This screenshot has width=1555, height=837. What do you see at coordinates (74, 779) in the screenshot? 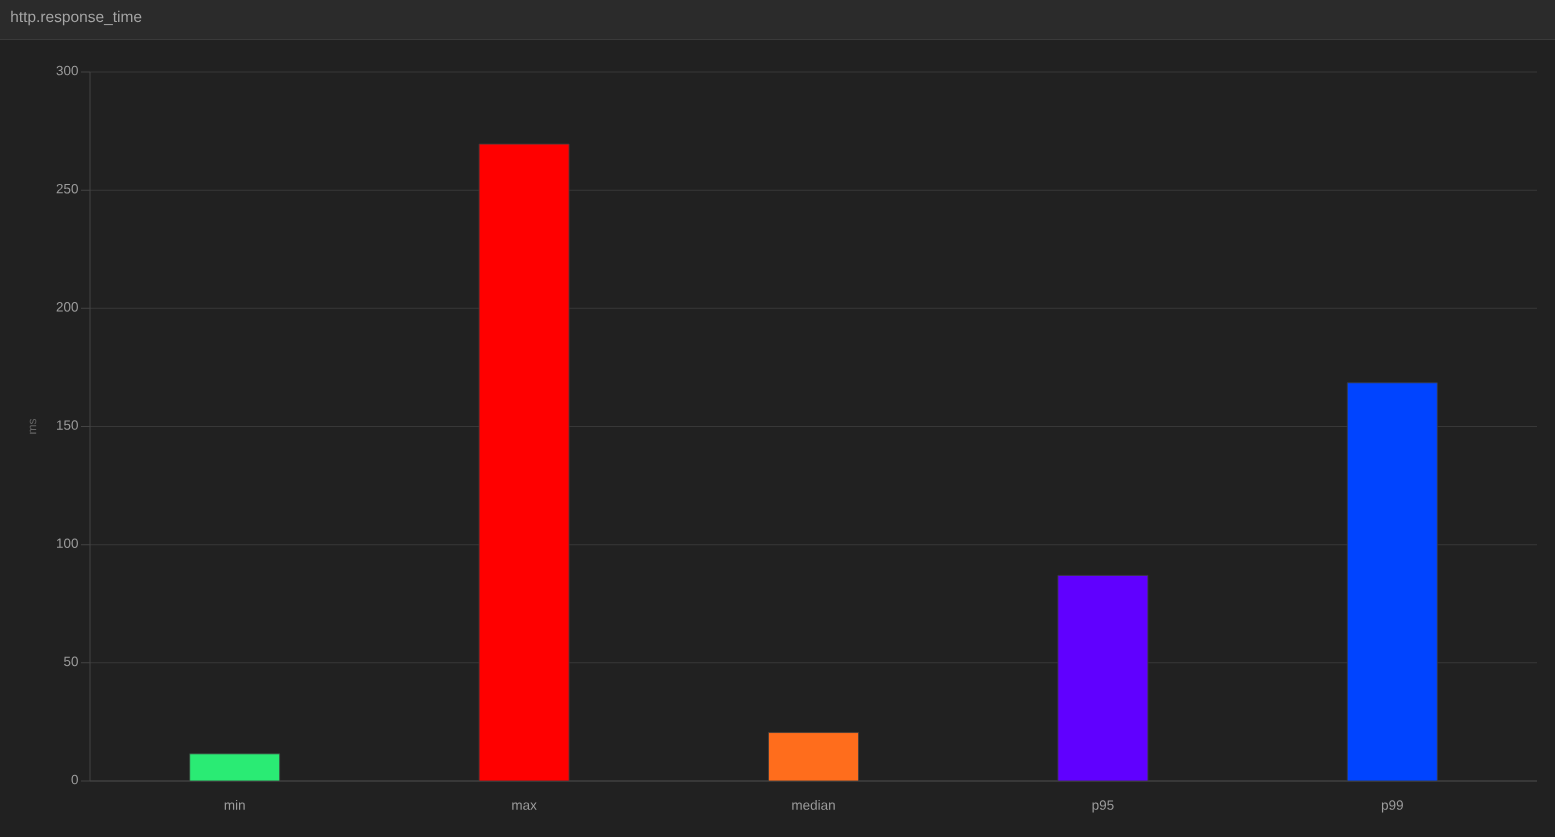
I see `y-tick-label: 0` at bounding box center [74, 779].